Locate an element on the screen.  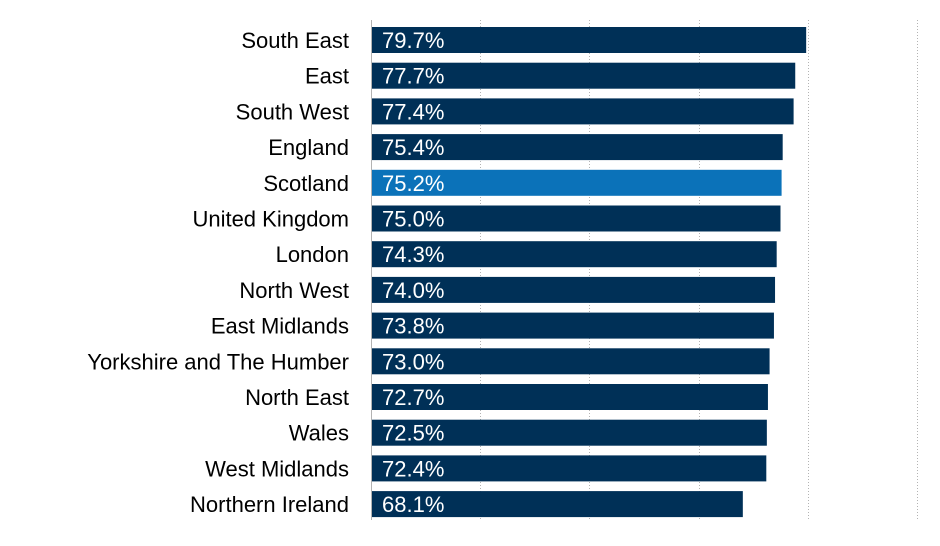
data-label: 73.8% is located at coordinates (413, 326).